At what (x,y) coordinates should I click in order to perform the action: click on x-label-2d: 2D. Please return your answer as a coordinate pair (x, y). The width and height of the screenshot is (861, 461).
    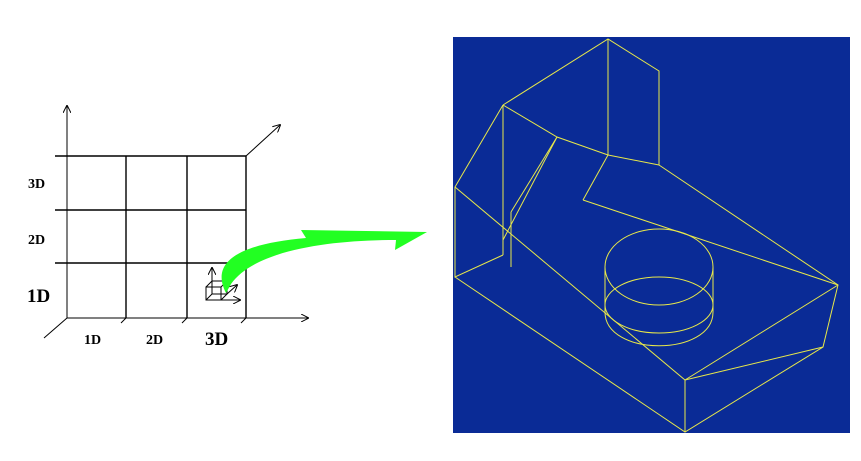
    Looking at the image, I should click on (155, 340).